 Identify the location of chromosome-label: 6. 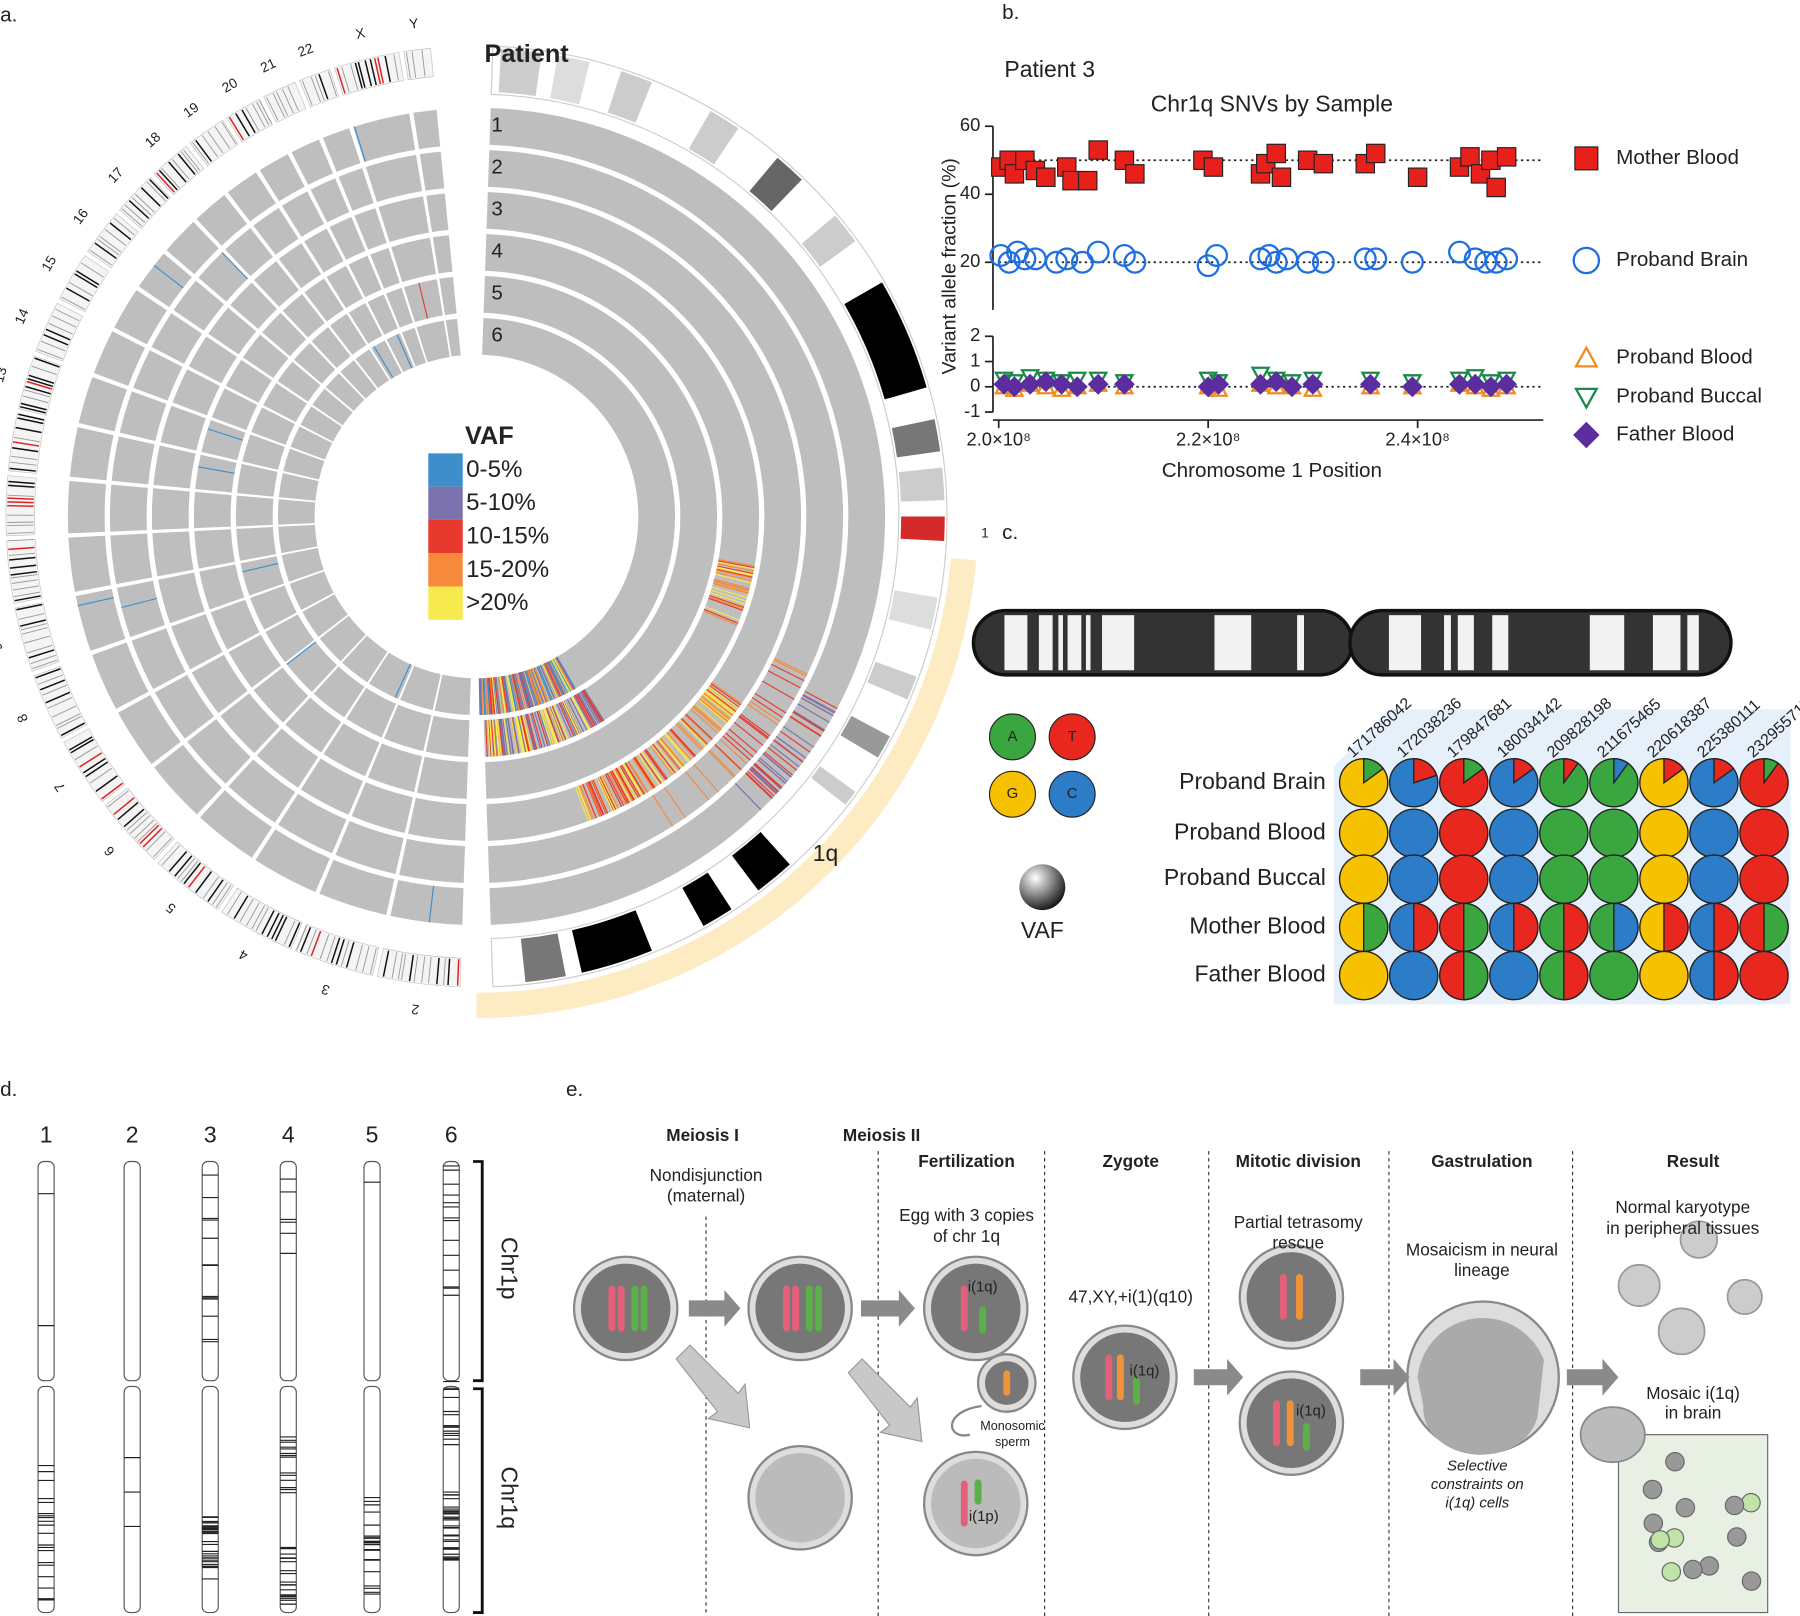
(109, 851).